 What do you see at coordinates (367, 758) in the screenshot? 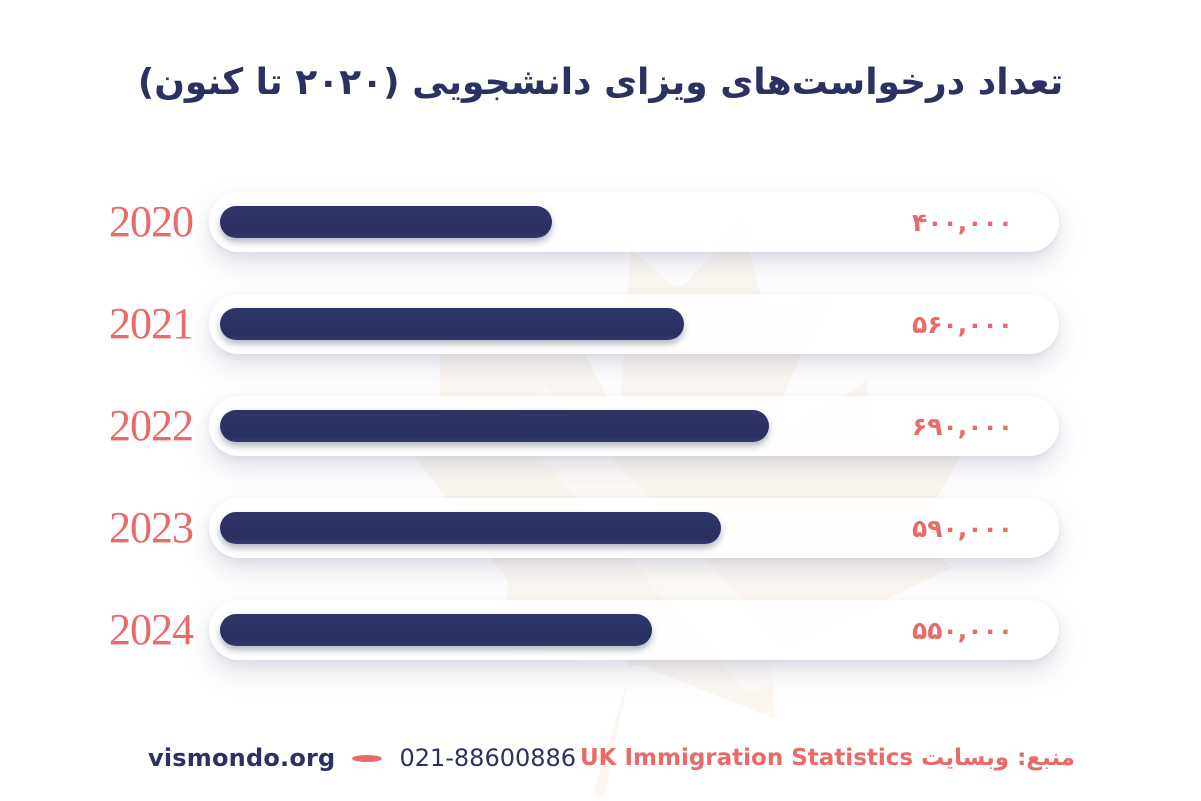
I see `dash-separator-icon` at bounding box center [367, 758].